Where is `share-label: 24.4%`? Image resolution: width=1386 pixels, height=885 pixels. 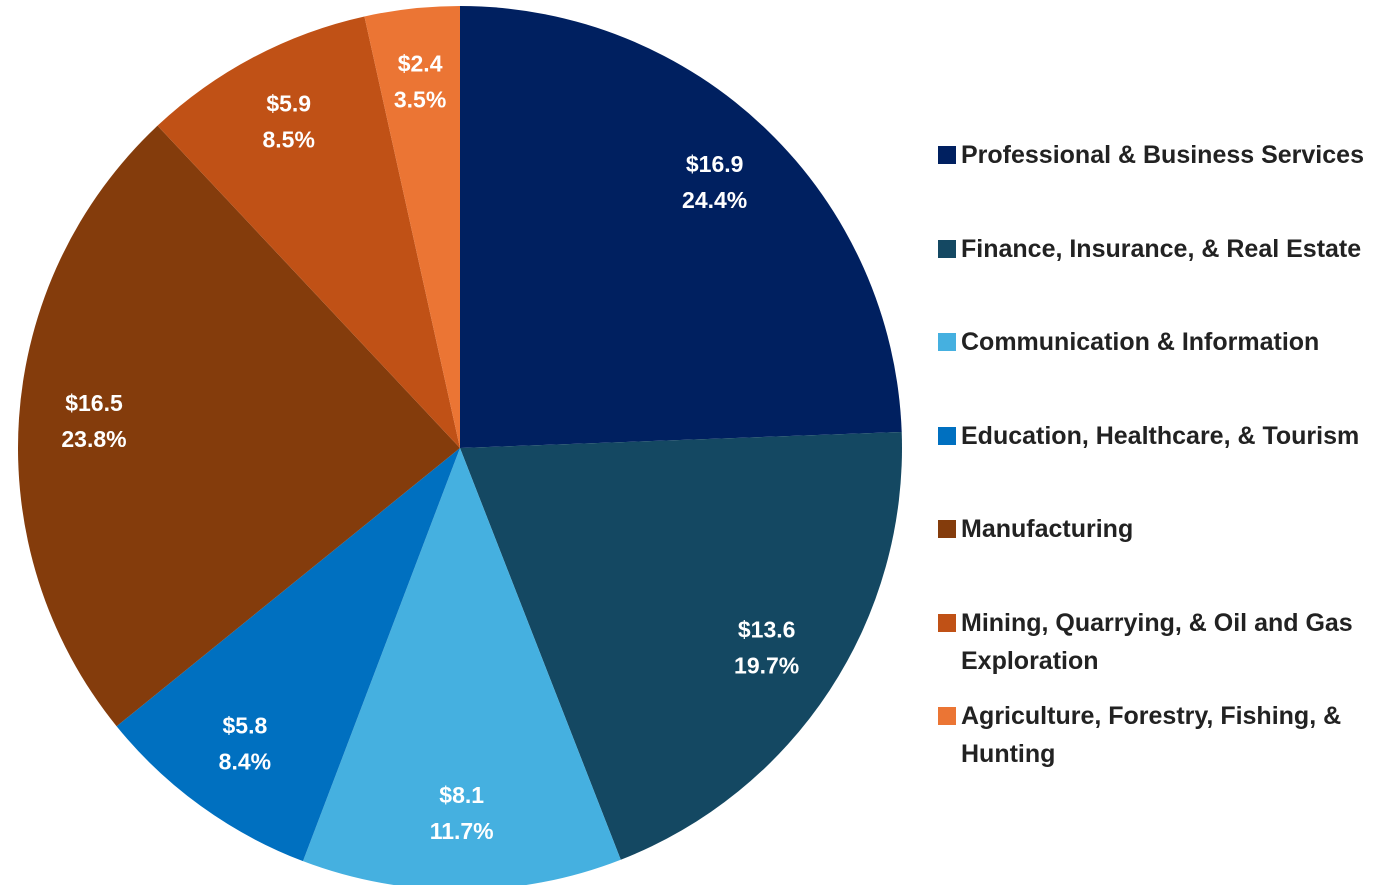
share-label: 24.4% is located at coordinates (714, 200).